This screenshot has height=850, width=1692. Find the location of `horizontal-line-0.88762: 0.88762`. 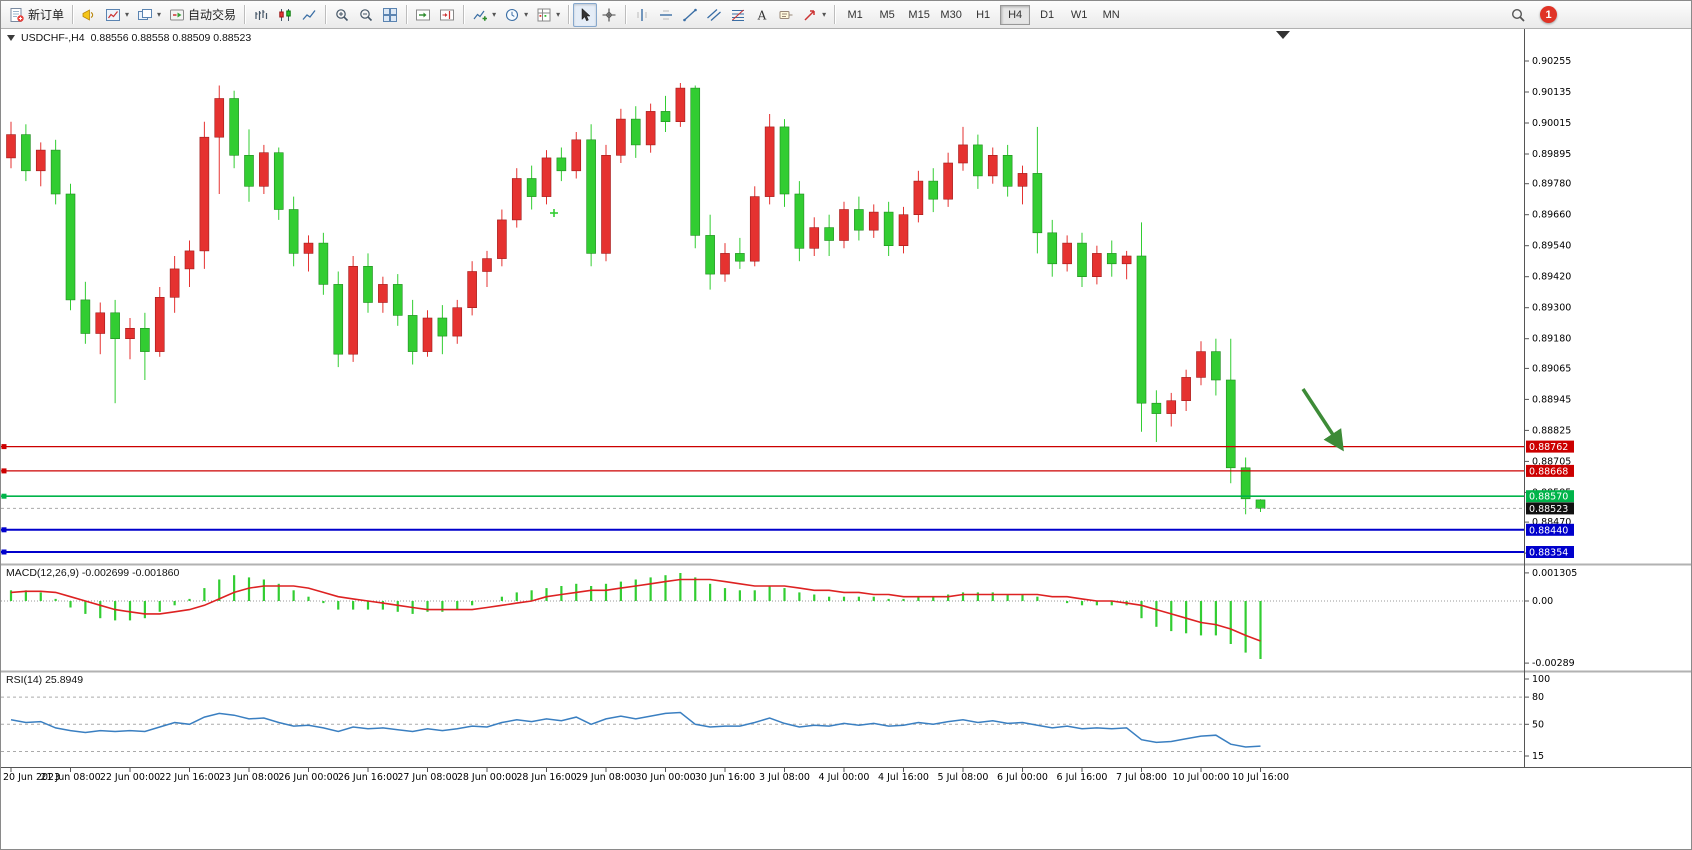

horizontal-line-0.88762: 0.88762 is located at coordinates (787, 447).